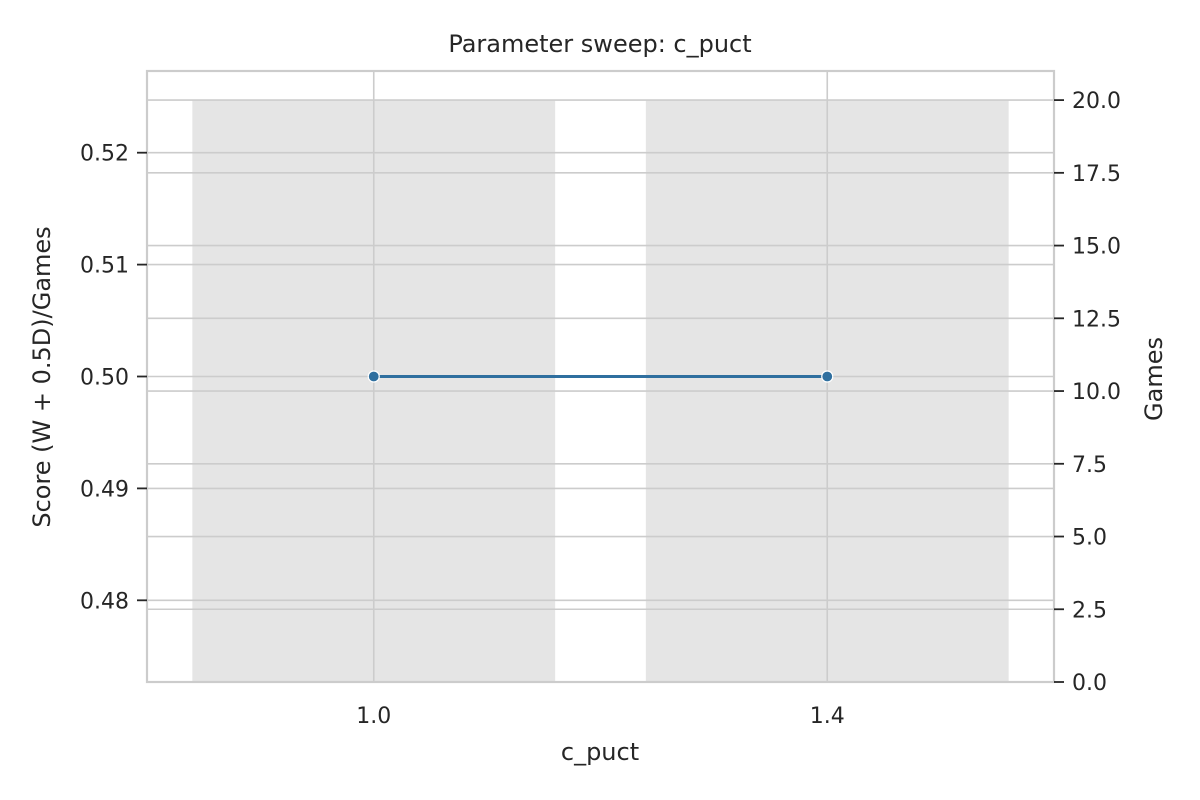 The image size is (1200, 800). Describe the element at coordinates (599, 44) in the screenshot. I see `chart-title: Parameter sweep: c_puct` at that location.